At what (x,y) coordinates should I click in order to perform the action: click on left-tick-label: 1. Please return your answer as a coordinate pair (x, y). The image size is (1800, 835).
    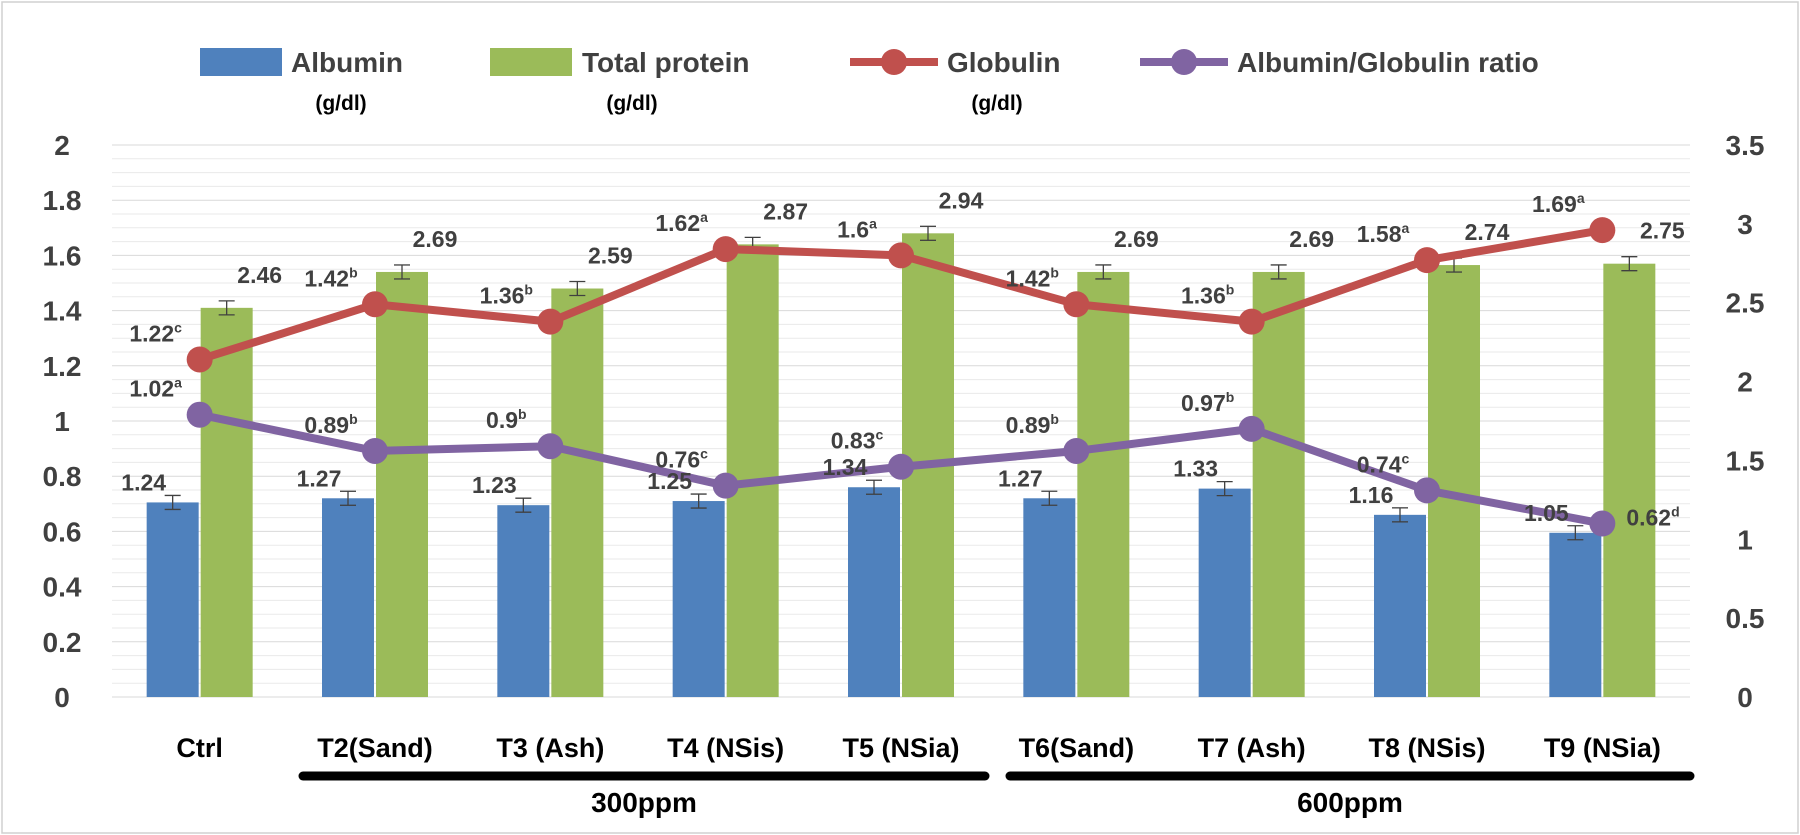
    Looking at the image, I should click on (62, 421).